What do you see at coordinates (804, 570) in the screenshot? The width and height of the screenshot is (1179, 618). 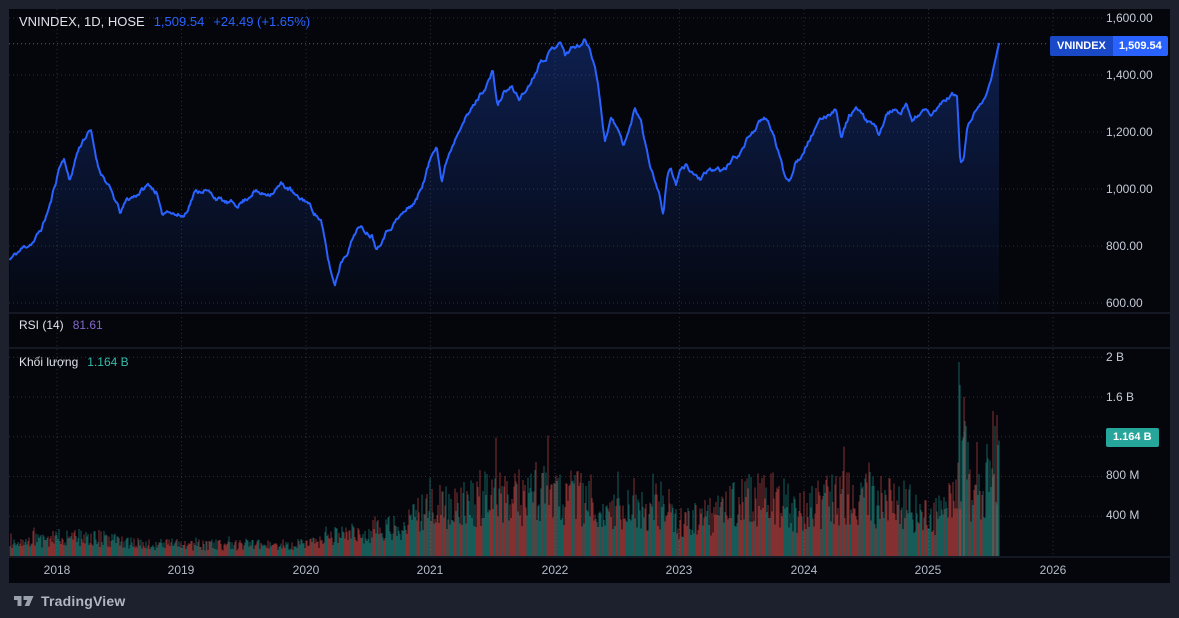 I see `year-label: 2024` at bounding box center [804, 570].